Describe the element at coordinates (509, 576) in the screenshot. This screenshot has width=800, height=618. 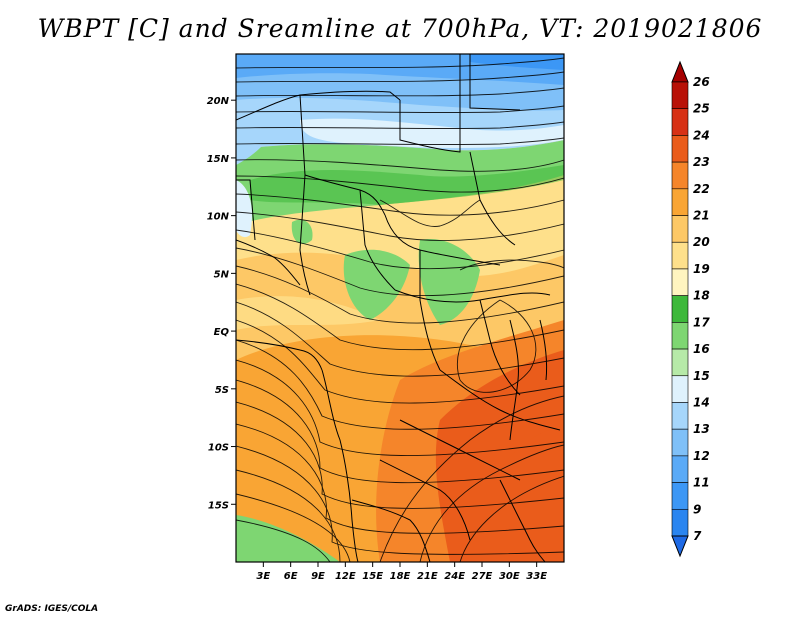
I see `lon-tick-label: 30E` at that location.